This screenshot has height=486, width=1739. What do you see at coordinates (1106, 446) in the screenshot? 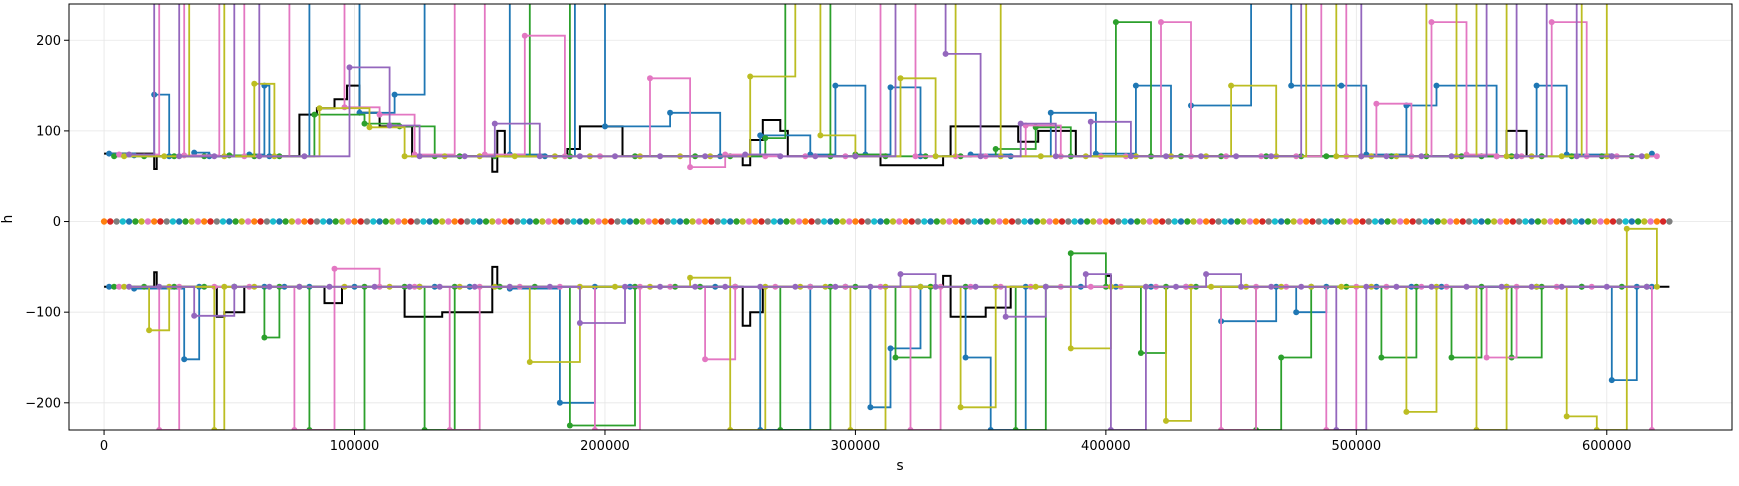
I see `x-tick-label: 400000` at bounding box center [1106, 446].